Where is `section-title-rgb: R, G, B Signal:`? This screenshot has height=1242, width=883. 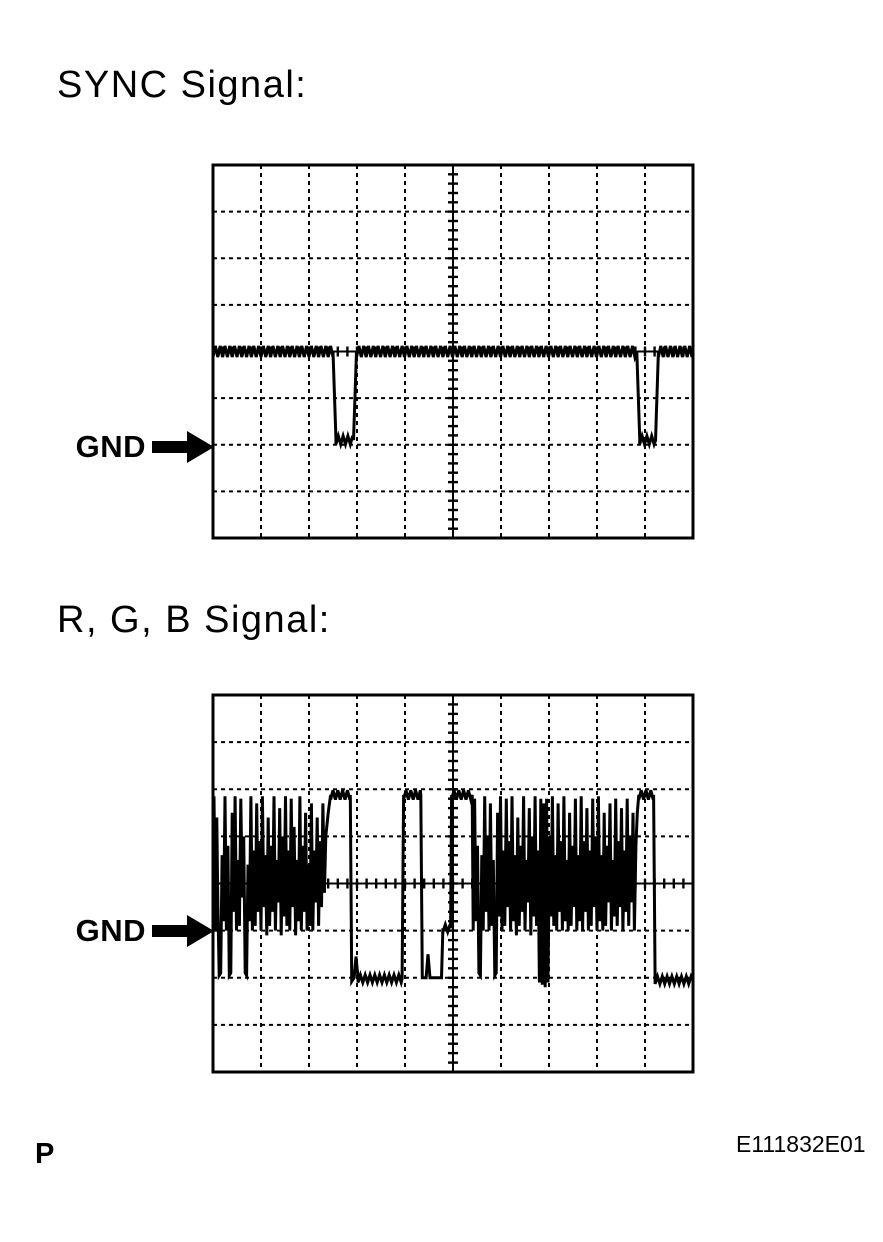
section-title-rgb: R, G, B Signal: is located at coordinates (194, 620).